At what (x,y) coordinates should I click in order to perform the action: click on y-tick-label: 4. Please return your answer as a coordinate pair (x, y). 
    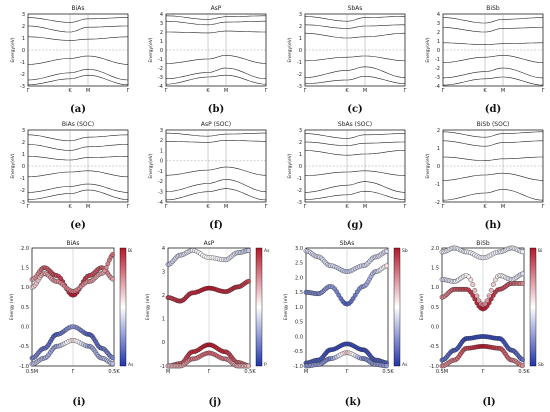
    Looking at the image, I should click on (163, 249).